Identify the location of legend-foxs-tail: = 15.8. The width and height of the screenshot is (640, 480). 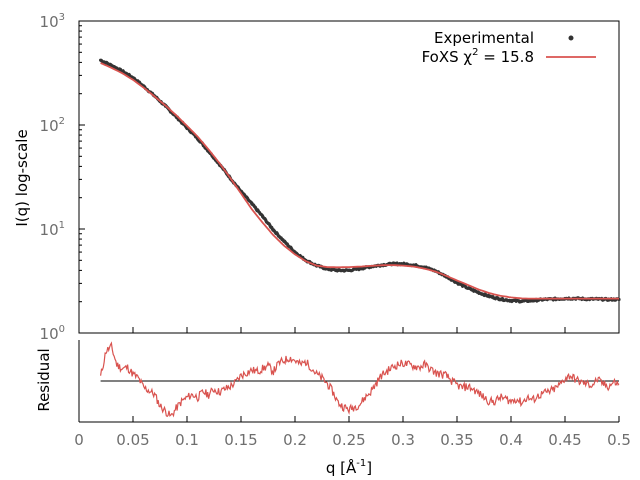
(506, 57).